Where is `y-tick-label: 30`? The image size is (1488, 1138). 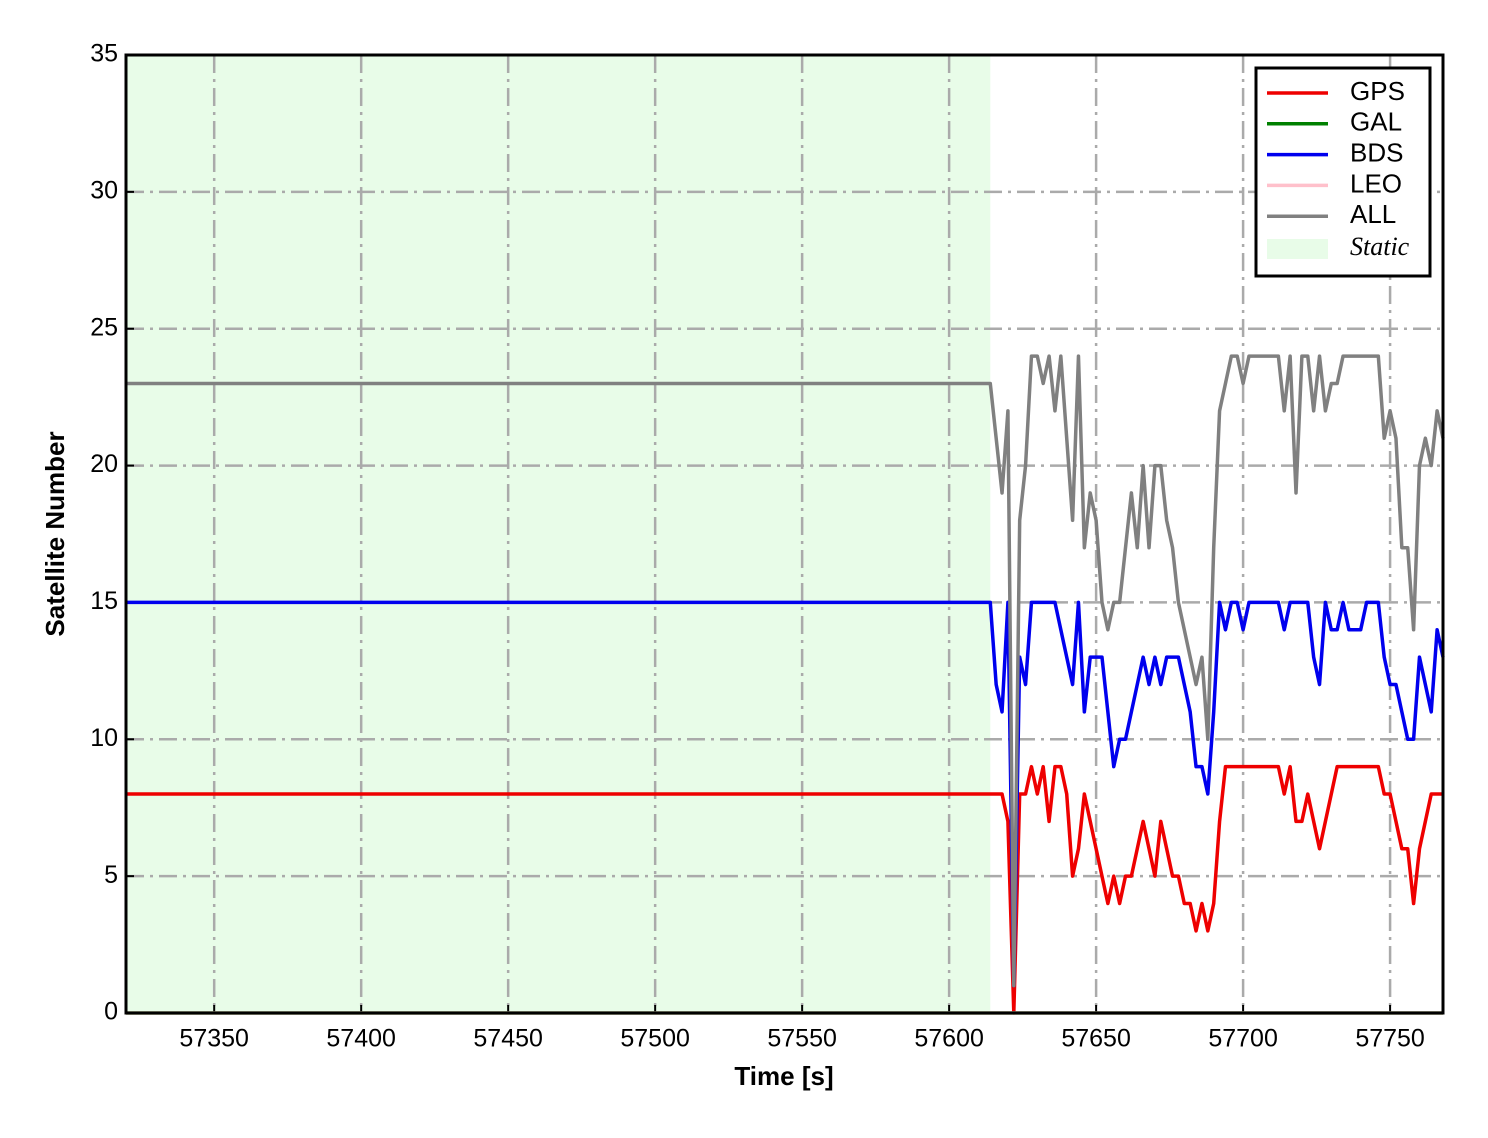
y-tick-label: 30 is located at coordinates (104, 190).